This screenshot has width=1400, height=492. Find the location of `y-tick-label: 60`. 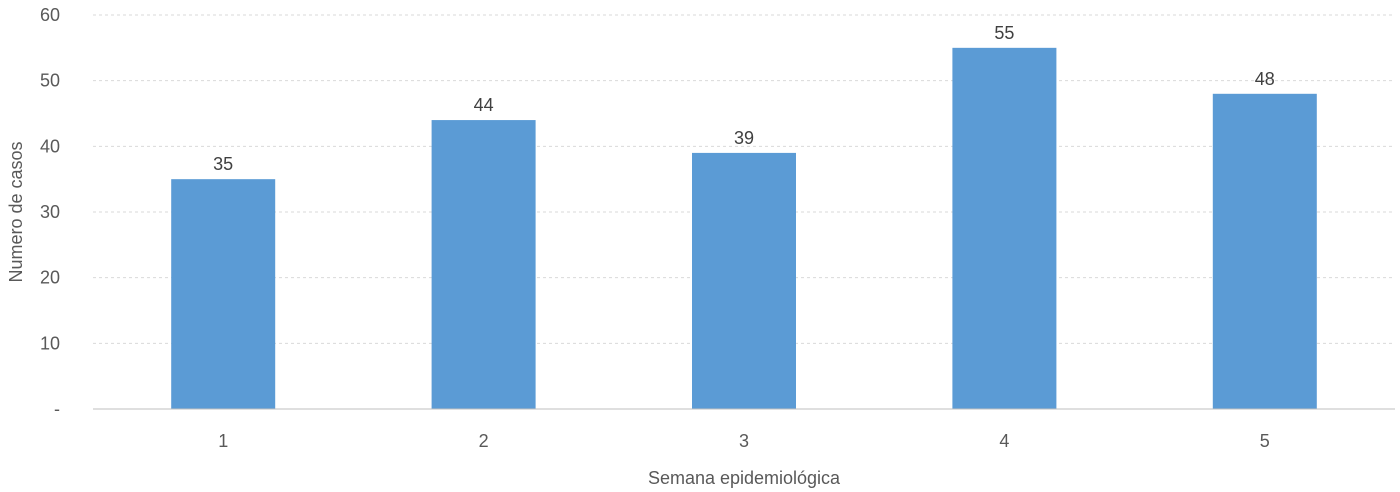

y-tick-label: 60 is located at coordinates (50, 15).